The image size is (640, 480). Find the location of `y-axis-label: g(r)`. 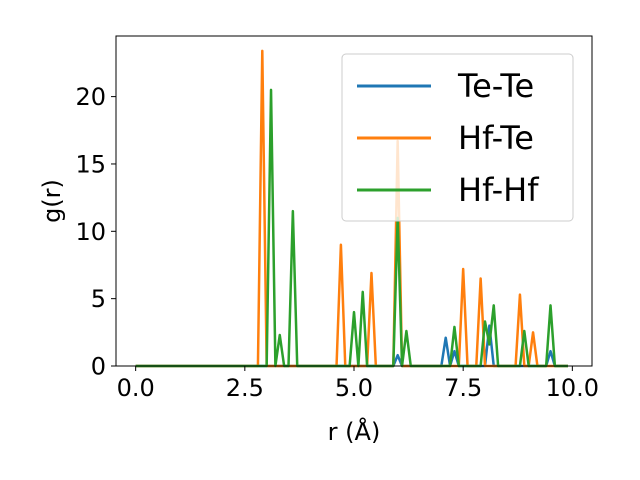

y-axis-label: g(r) is located at coordinates (52, 201).